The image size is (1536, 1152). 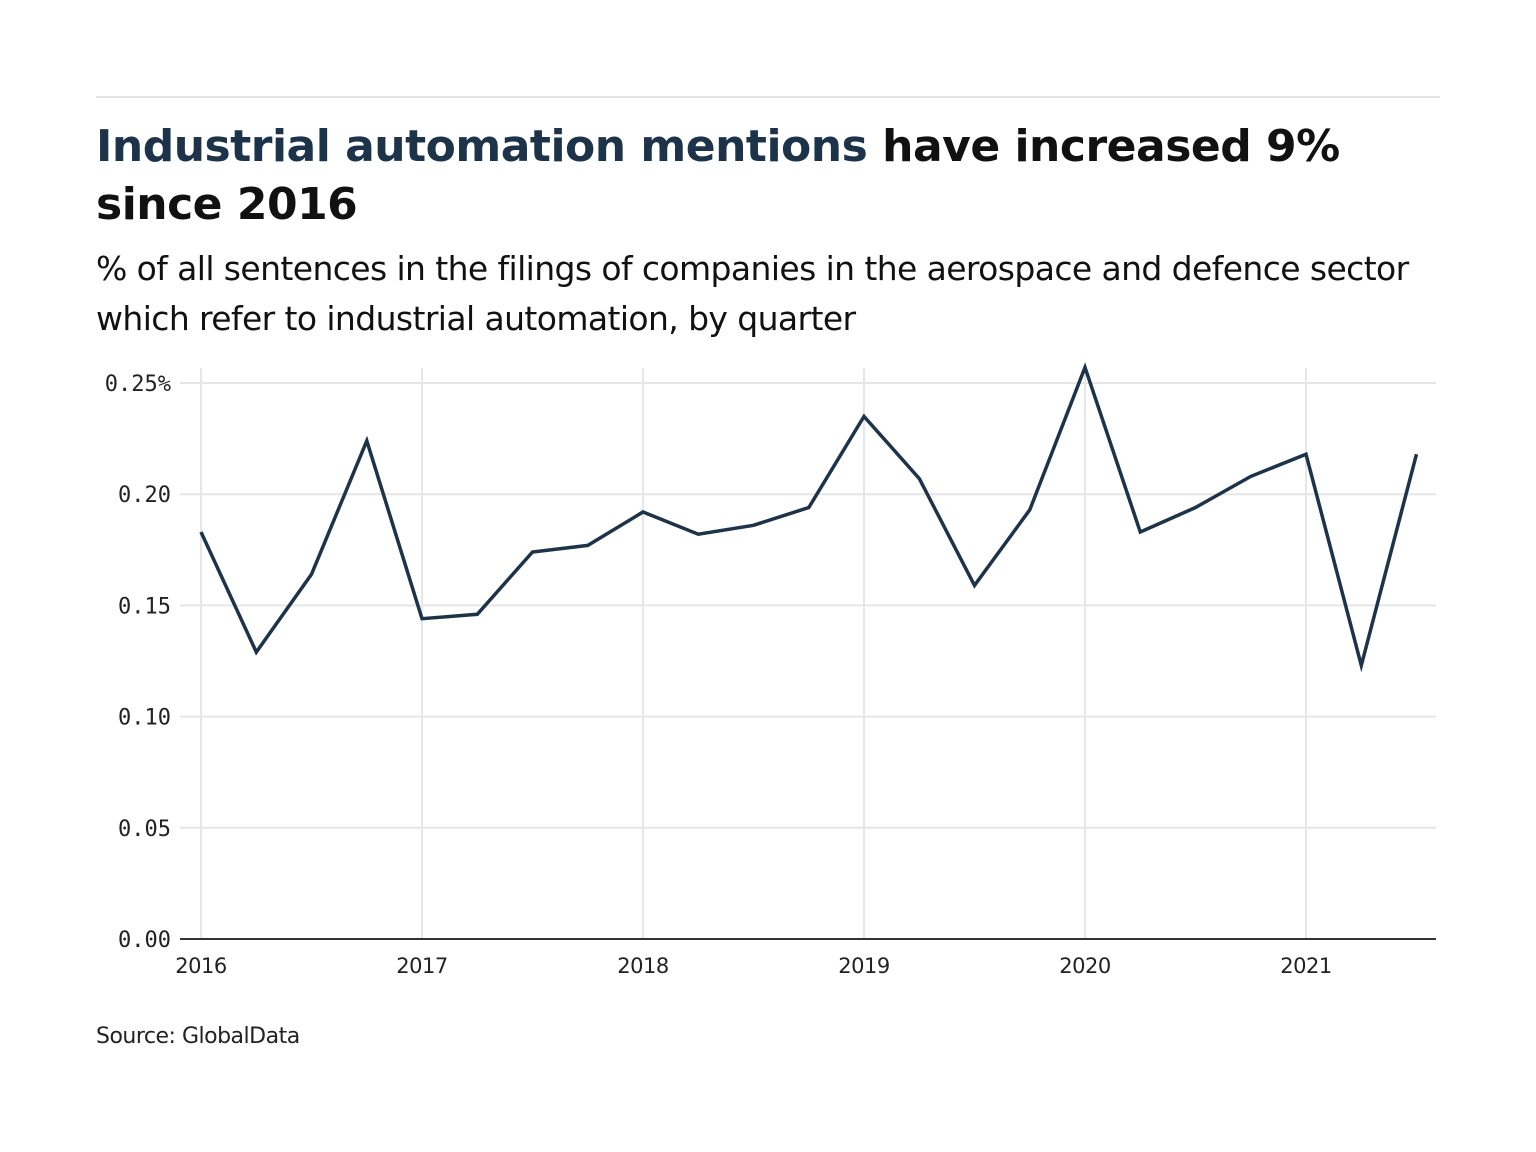 I want to click on title-rest: have increased 9% since 2016, so click(x=718, y=175).